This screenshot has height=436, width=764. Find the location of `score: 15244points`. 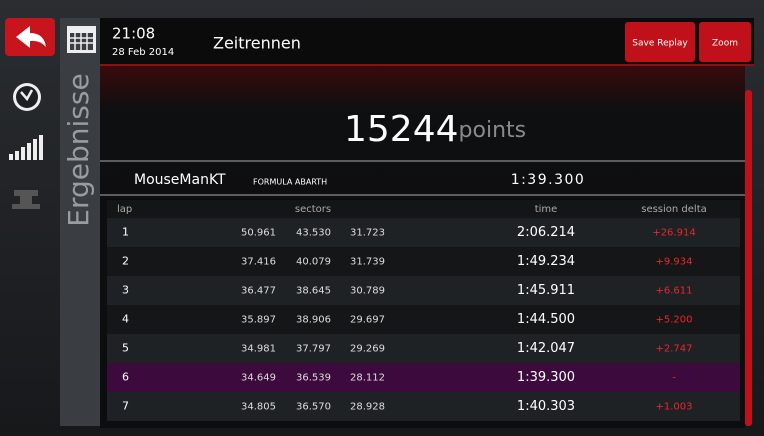

score: 15244points is located at coordinates (435, 129).